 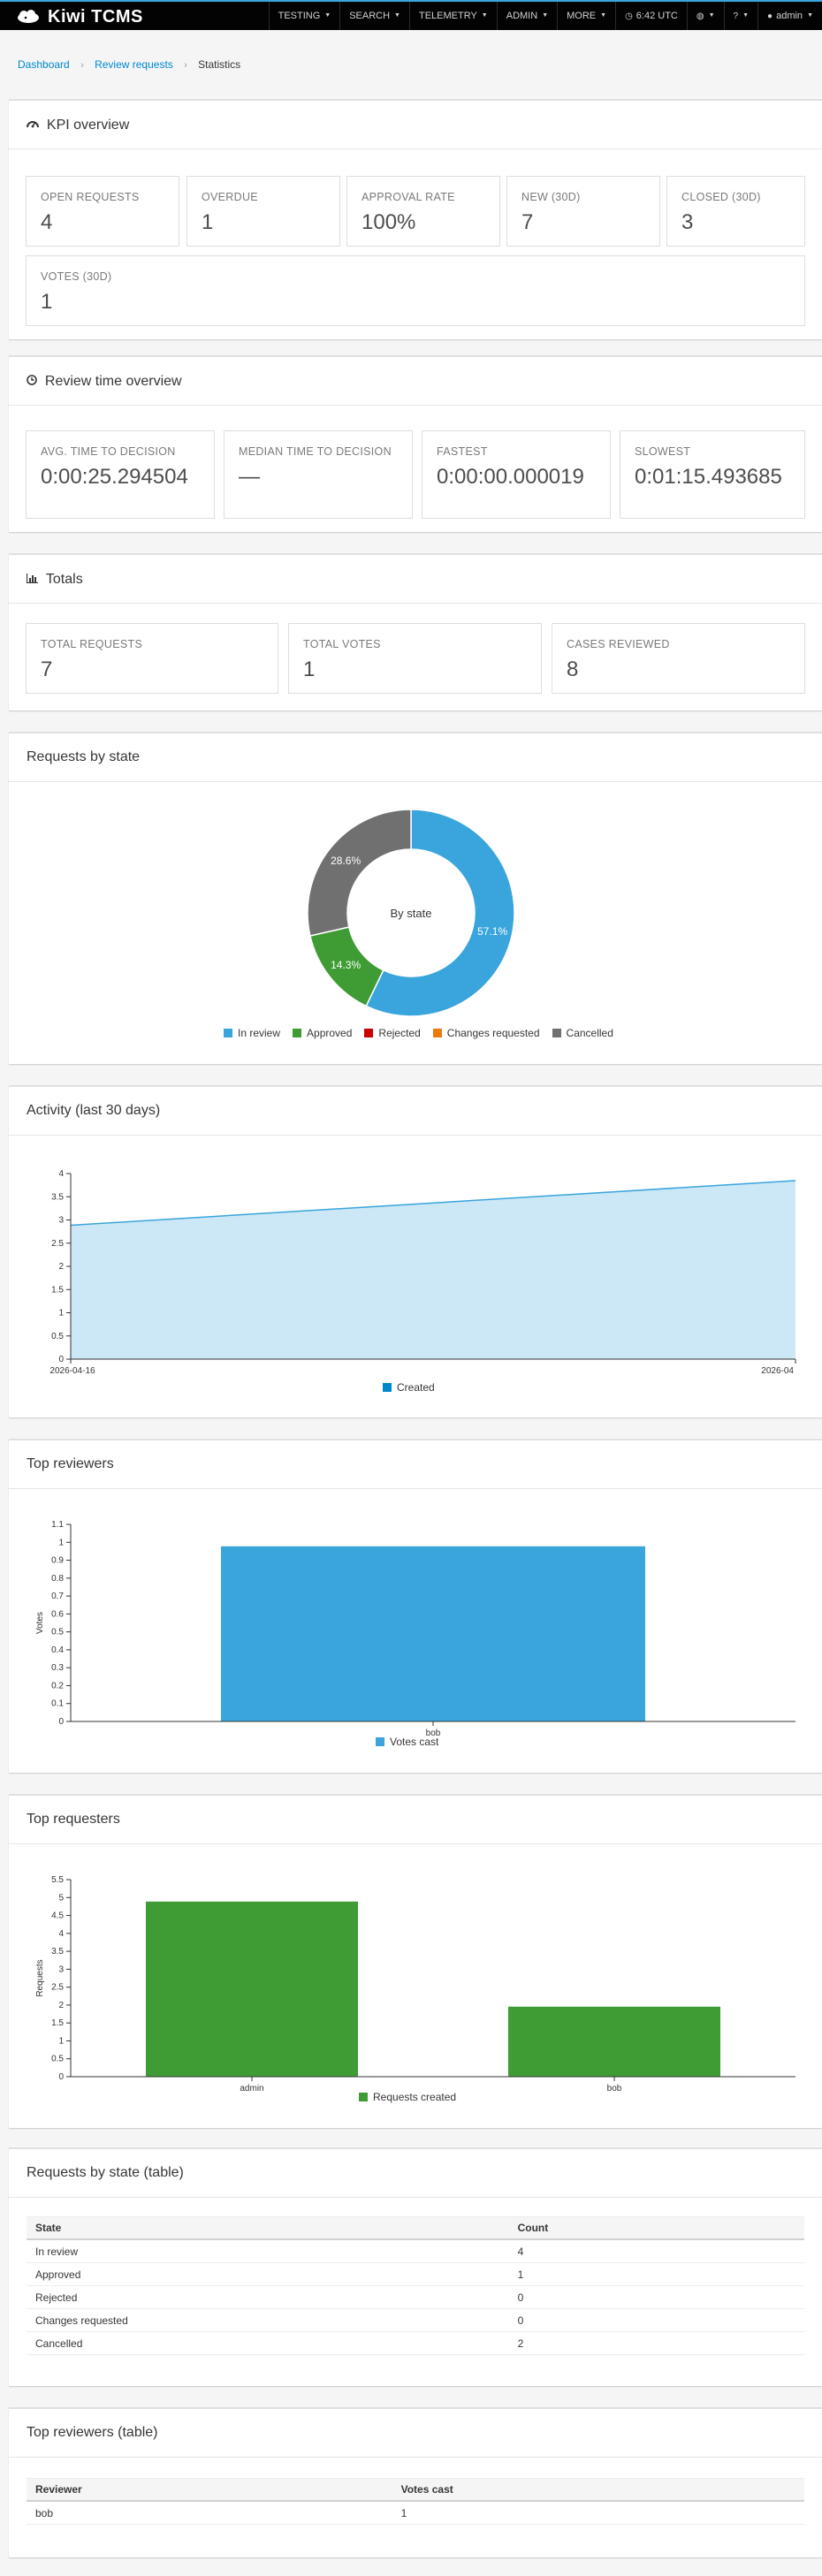 I want to click on nav-item-admin: ADMIN ▼, so click(x=527, y=16).